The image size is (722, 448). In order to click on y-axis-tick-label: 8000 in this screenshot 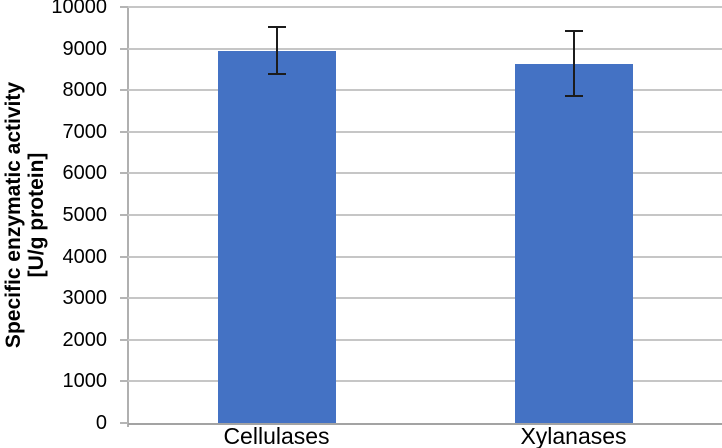, I will do `click(85, 90)`.